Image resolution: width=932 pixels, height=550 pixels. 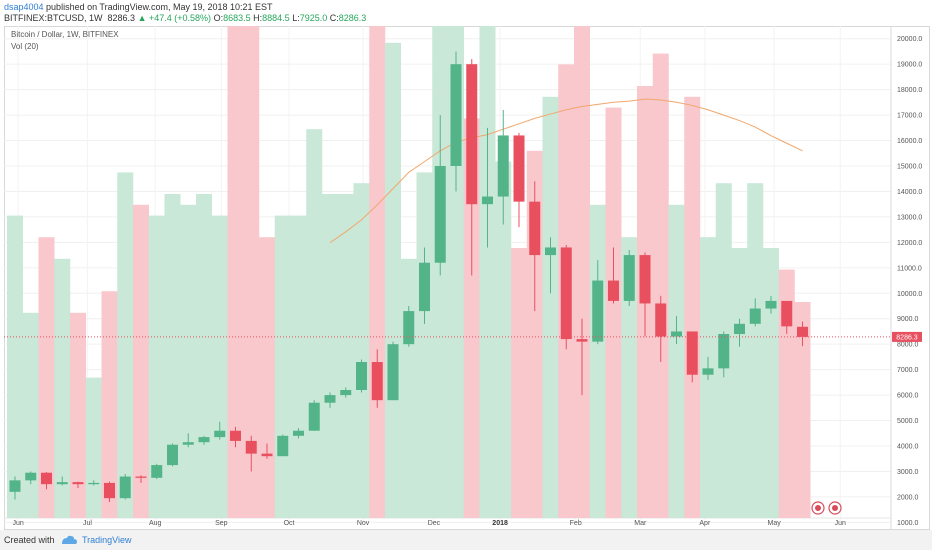 I want to click on x-tick-label: Aug, so click(x=155, y=523).